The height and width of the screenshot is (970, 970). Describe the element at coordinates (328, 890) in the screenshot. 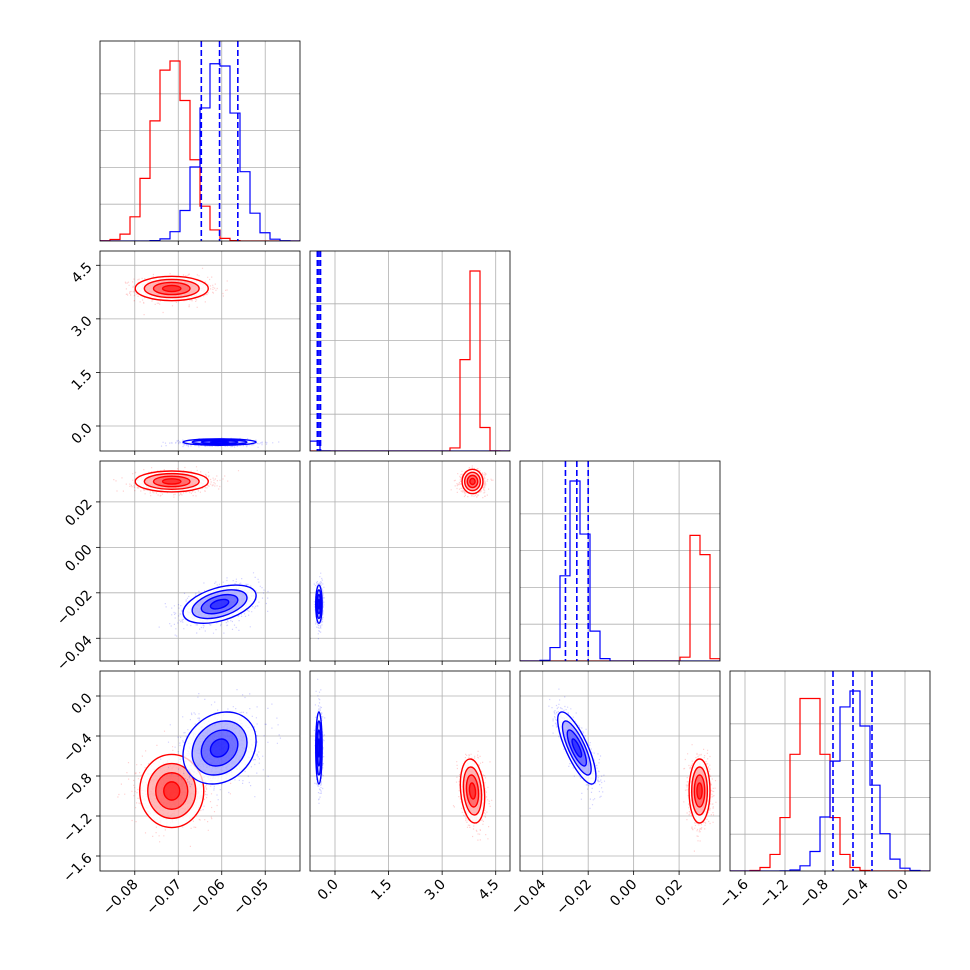

I see `x-tick-label-1-0: 0.0` at that location.